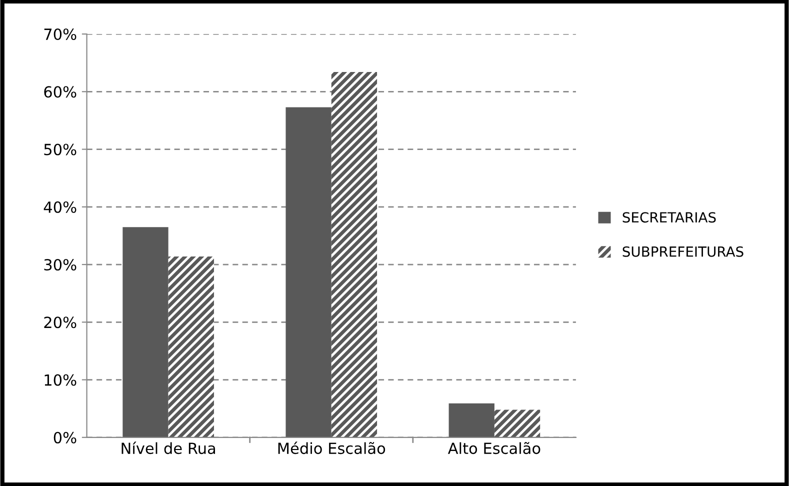 The image size is (789, 486). Describe the element at coordinates (669, 217) in the screenshot. I see `legend-label: SECRETARIAS` at that location.